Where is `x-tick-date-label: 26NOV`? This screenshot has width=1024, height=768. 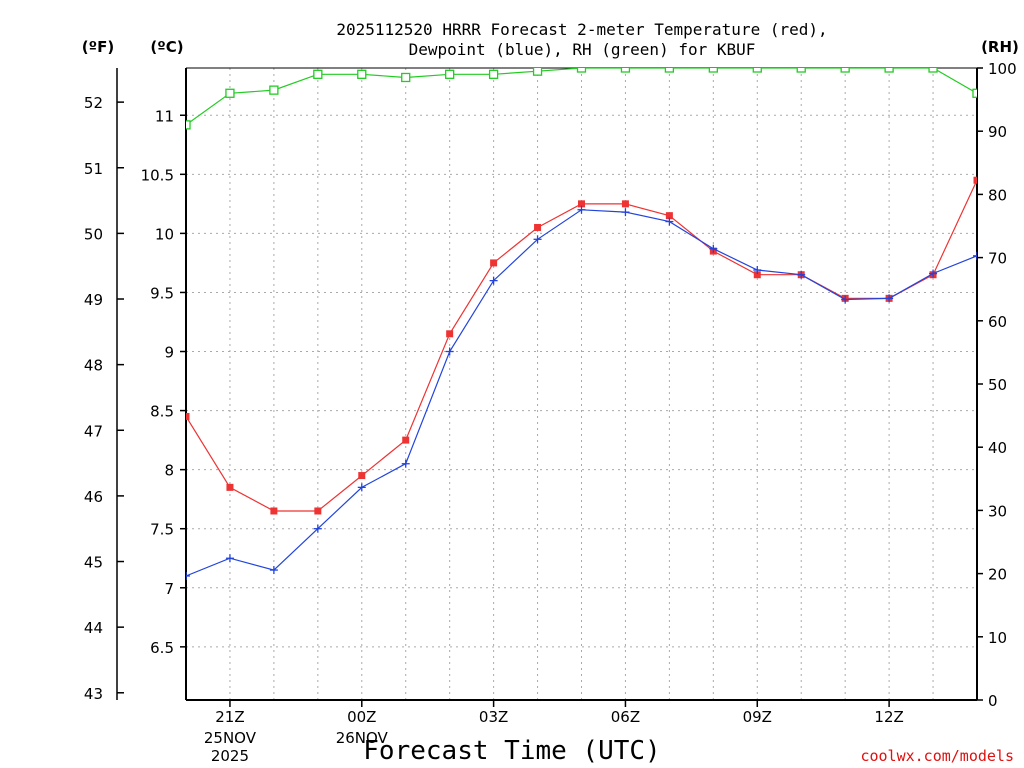
x-tick-date-label: 26NOV is located at coordinates (362, 738).